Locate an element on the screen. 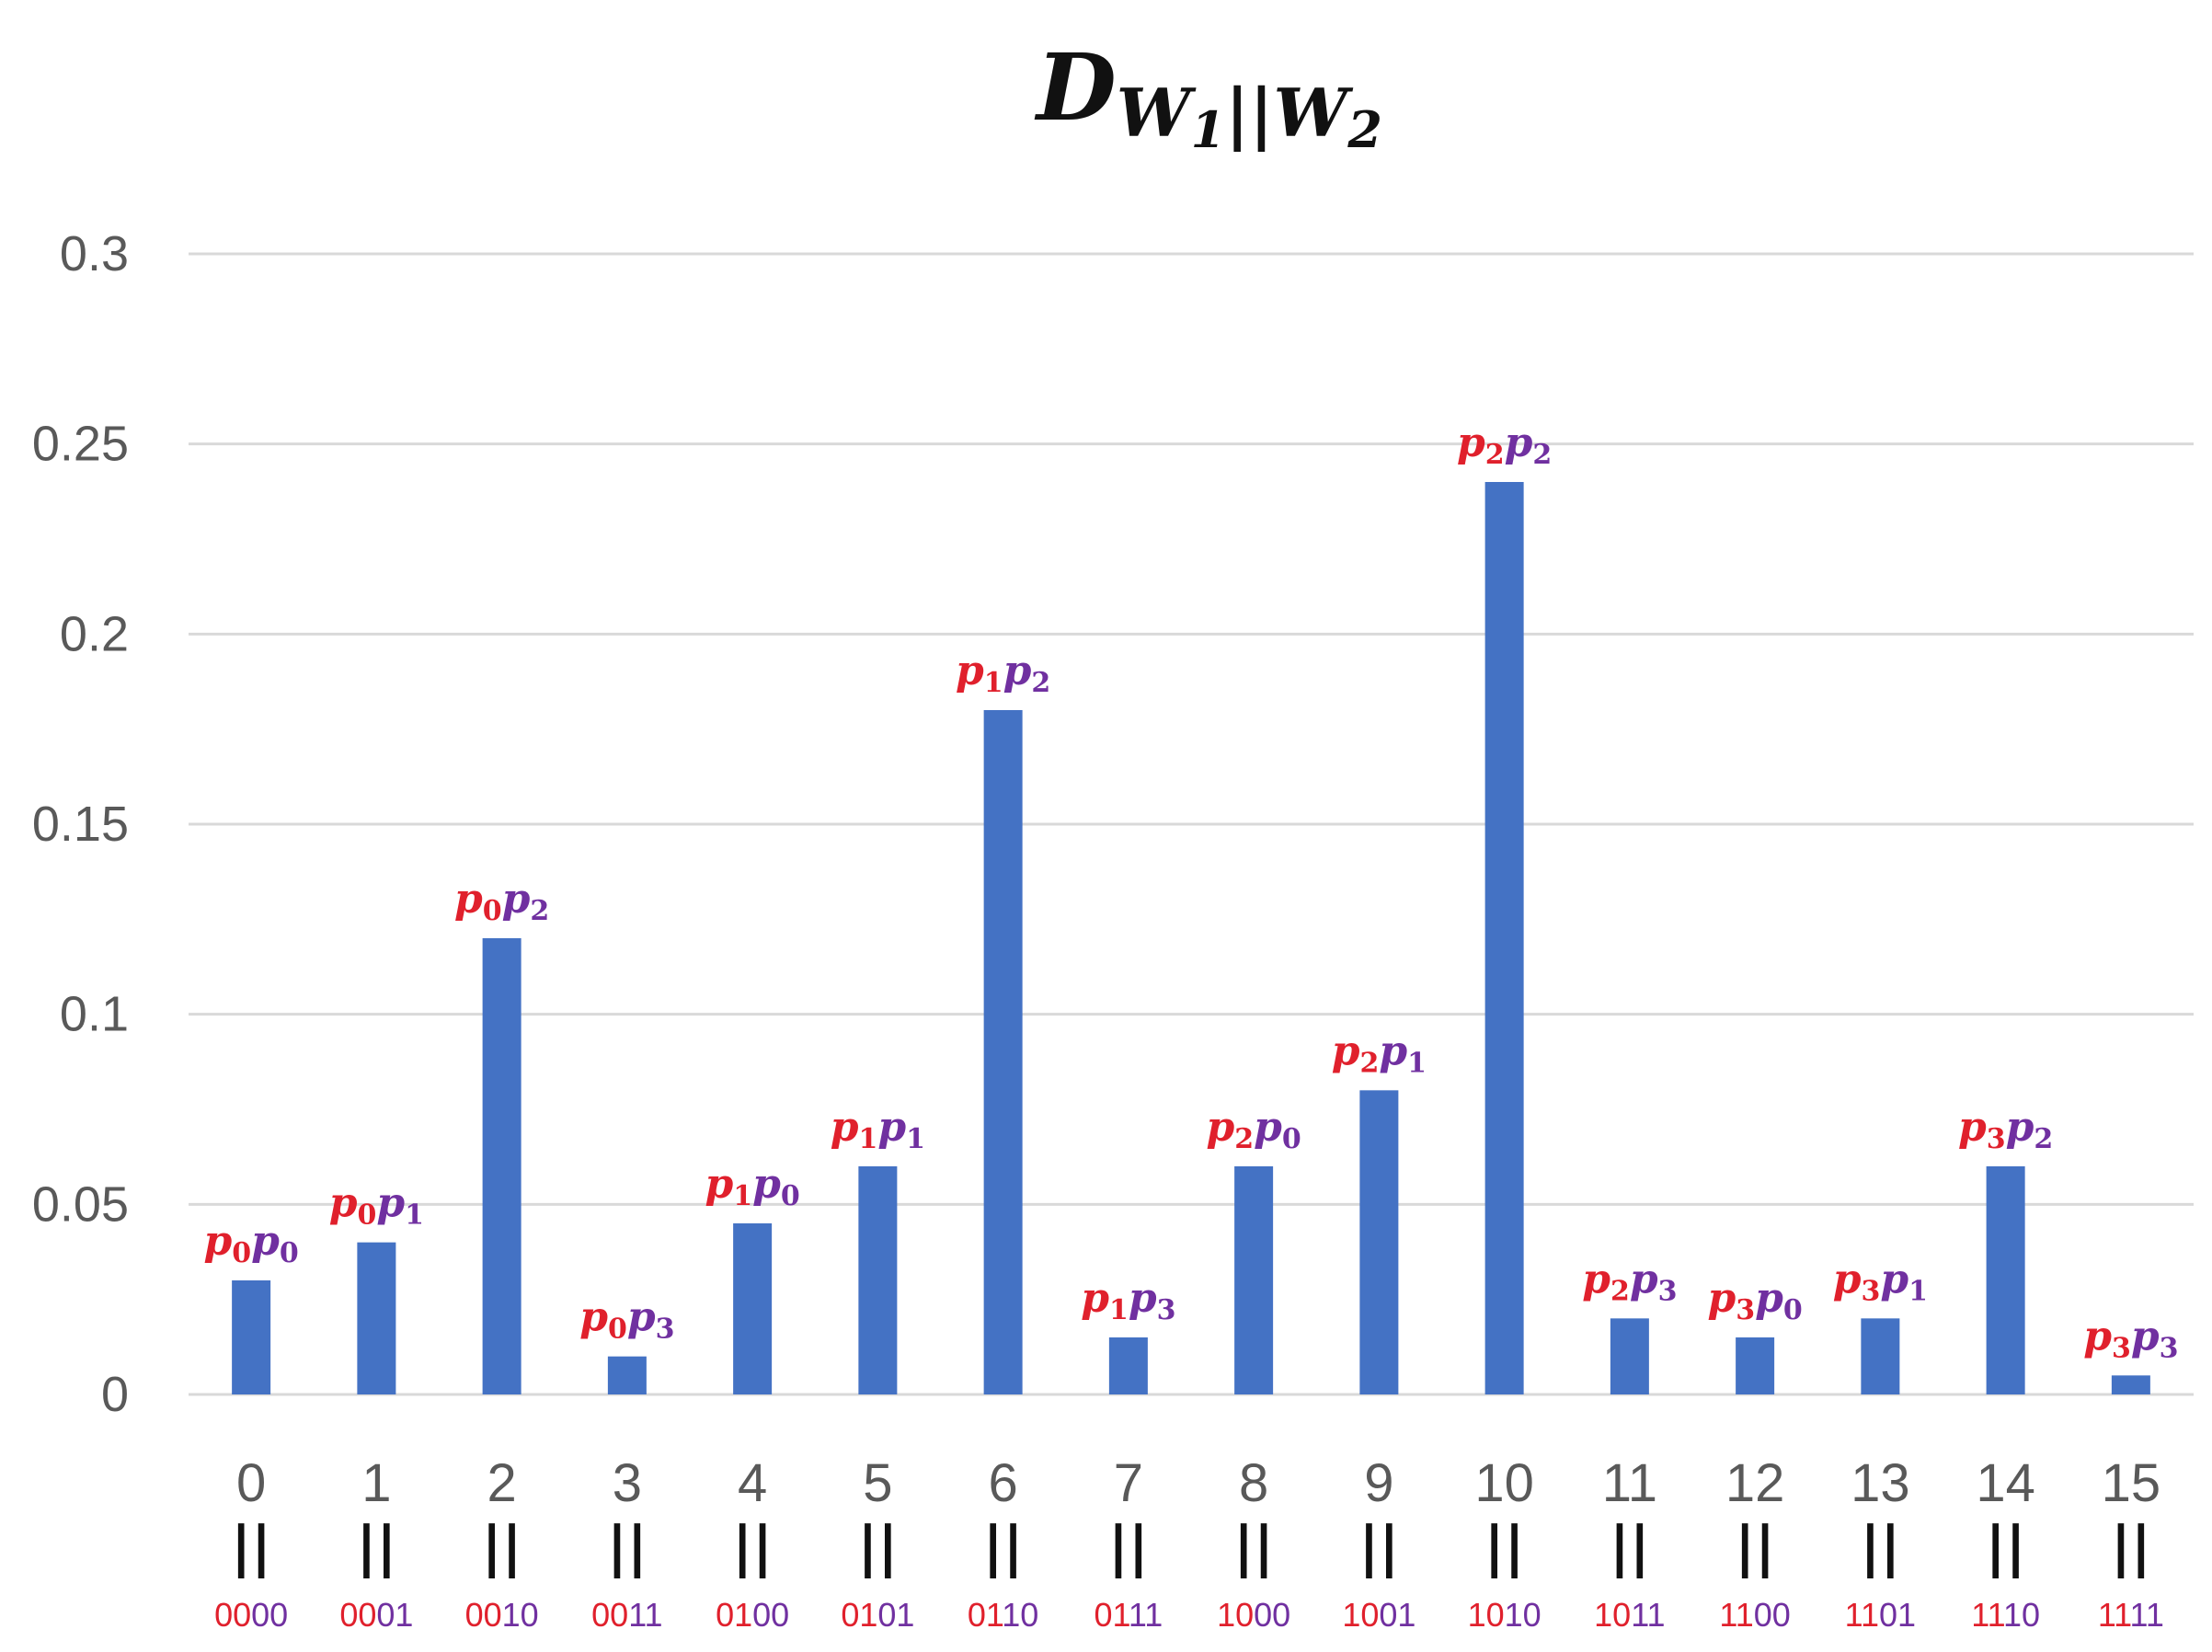 The image size is (2212, 1652). bar-label: p3p0 is located at coordinates (1755, 1300).